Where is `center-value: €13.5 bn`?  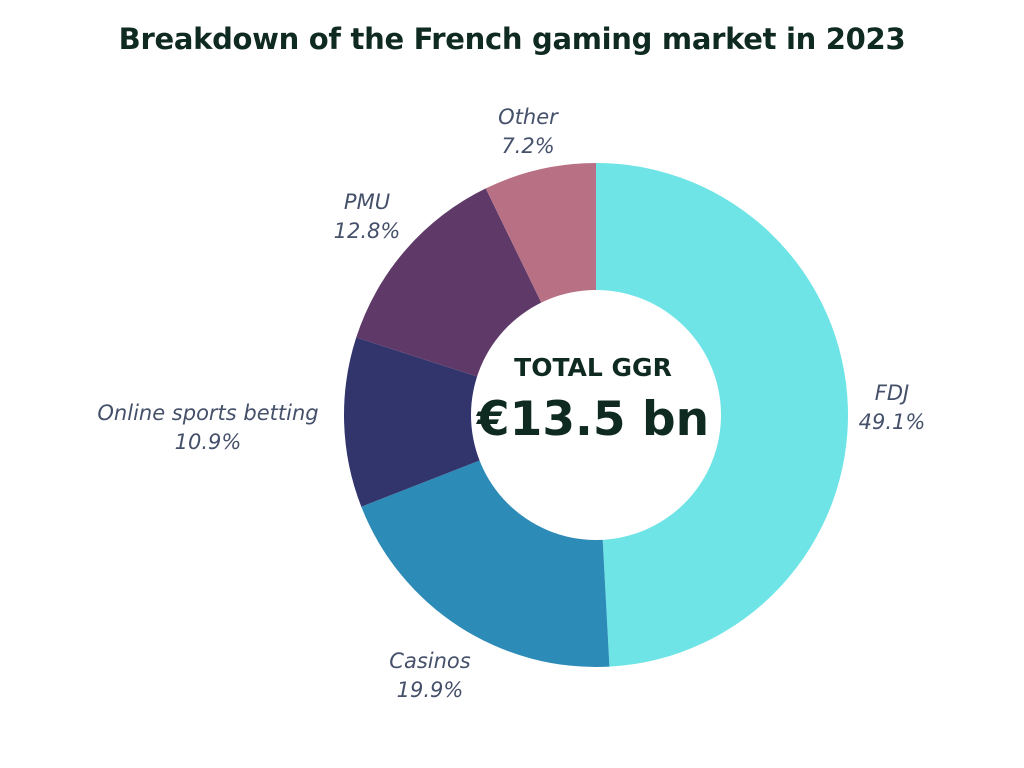
center-value: €13.5 bn is located at coordinates (592, 419).